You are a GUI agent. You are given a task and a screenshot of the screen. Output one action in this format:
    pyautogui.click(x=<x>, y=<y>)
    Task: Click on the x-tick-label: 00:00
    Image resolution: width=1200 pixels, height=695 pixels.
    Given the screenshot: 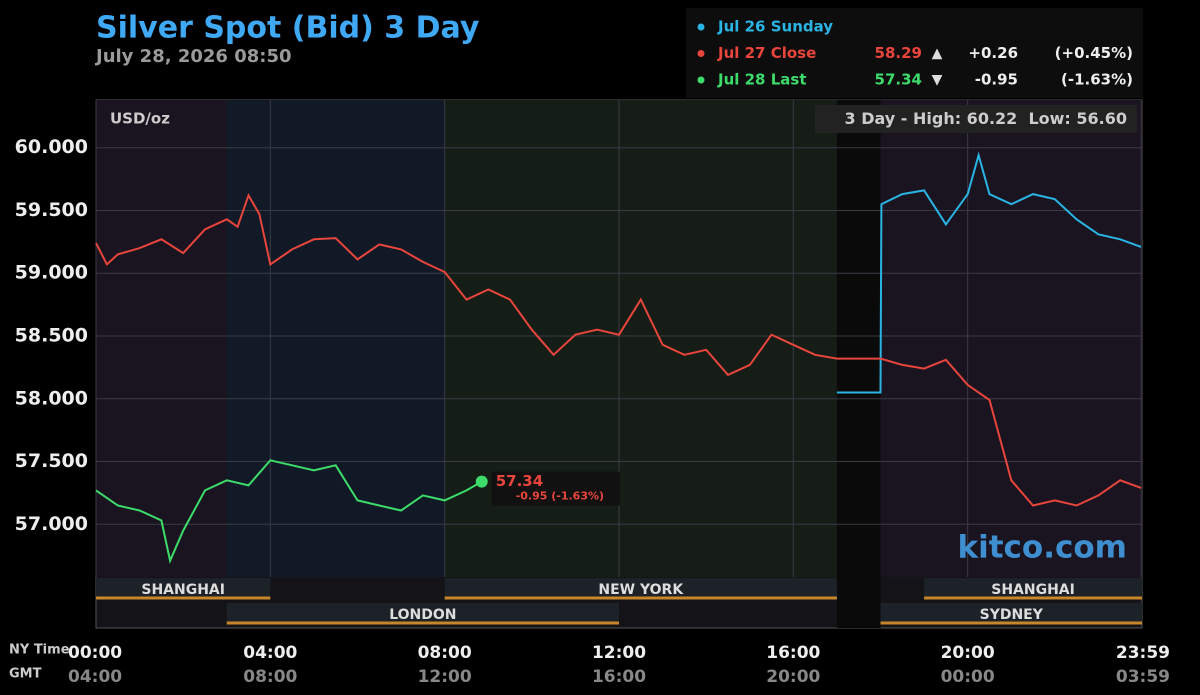 What is the action you would take?
    pyautogui.click(x=95, y=653)
    